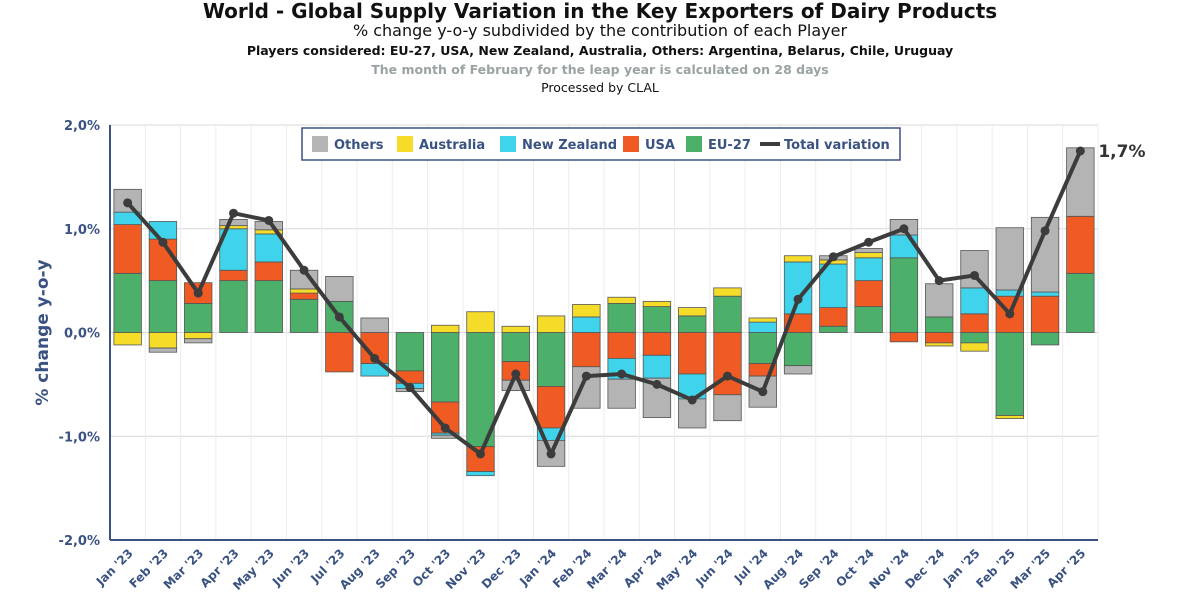 The width and height of the screenshot is (1200, 593). I want to click on x-tick-label: Apr '25, so click(1066, 568).